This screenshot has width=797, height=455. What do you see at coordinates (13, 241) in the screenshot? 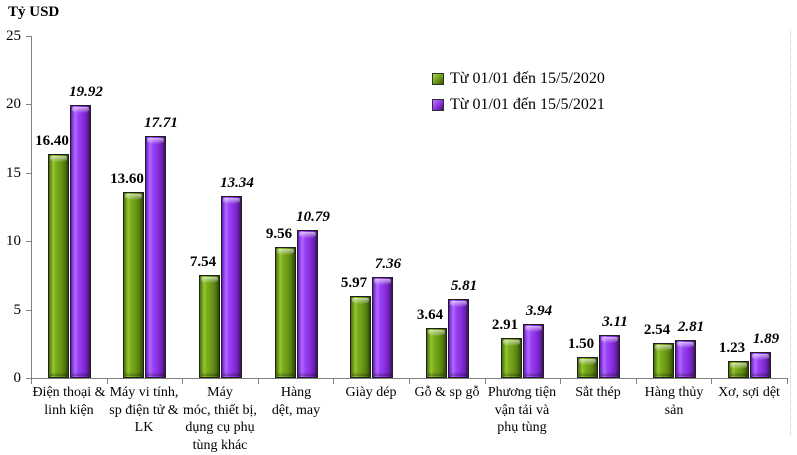
I see `y-axis-tick-label: 10` at bounding box center [13, 241].